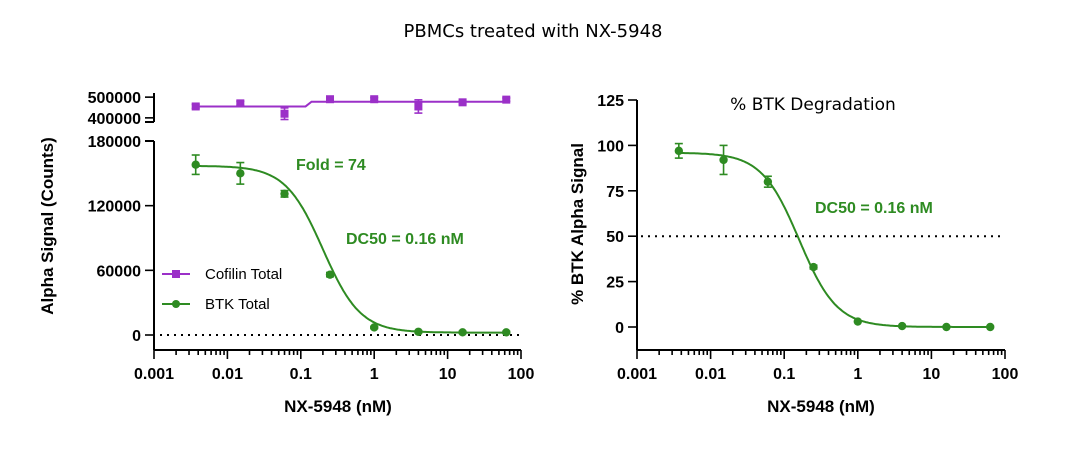  What do you see at coordinates (114, 98) in the screenshot?
I see `y-tick-label: 500000` at bounding box center [114, 98].